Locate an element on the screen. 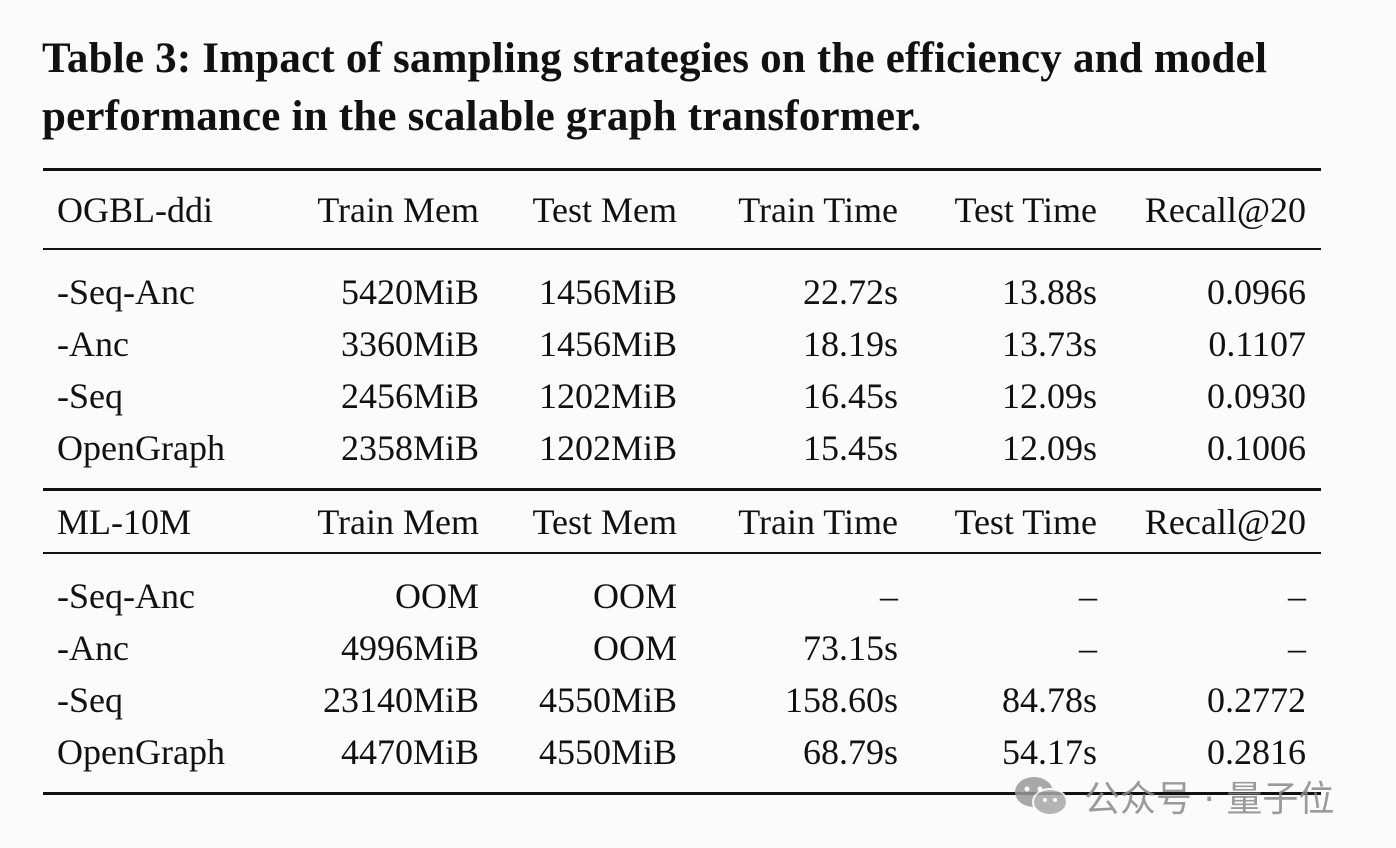 This screenshot has width=1396, height=848. table-row: -Anc 4996MiB OOM 73.15s – – is located at coordinates (682, 648).